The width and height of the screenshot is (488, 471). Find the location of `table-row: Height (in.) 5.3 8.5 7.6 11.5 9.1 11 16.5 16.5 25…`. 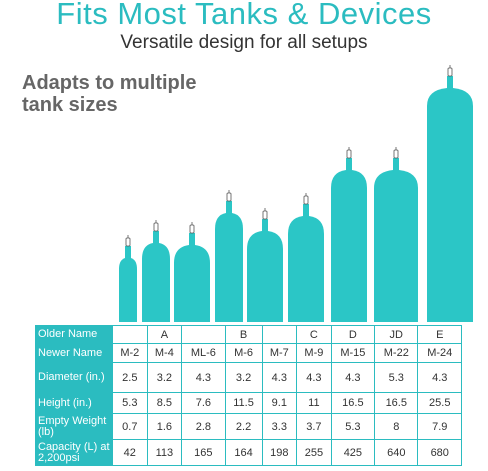

table-row: Height (in.) 5.3 8.5 7.6 11.5 9.1 11 16.5 16.5 25… is located at coordinates (248, 403).